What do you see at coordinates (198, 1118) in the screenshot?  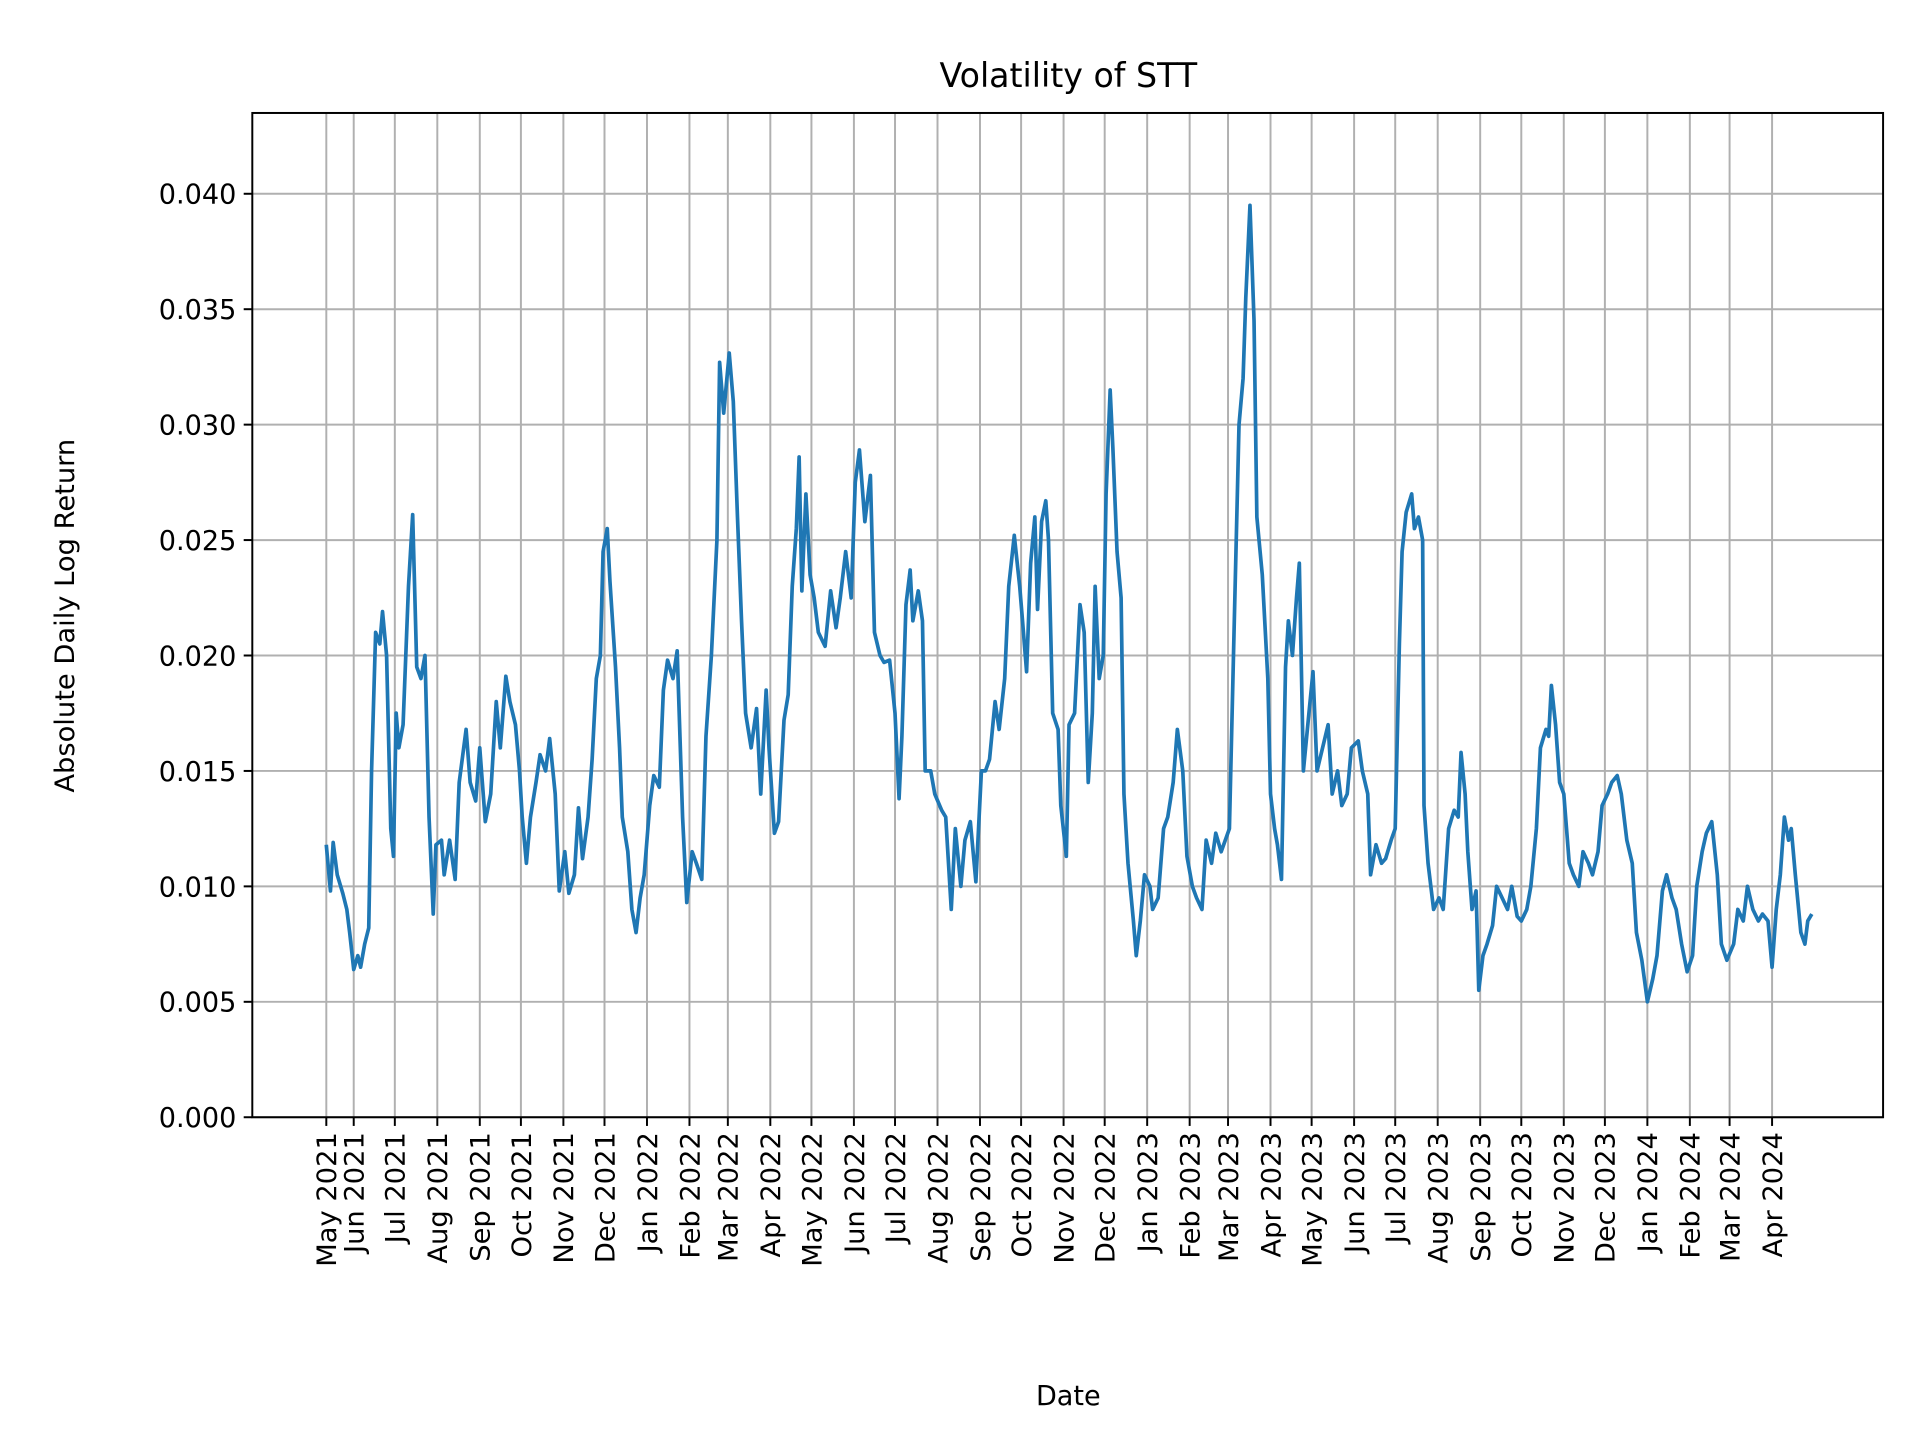 I see `y-tick-label: 0.000` at bounding box center [198, 1118].